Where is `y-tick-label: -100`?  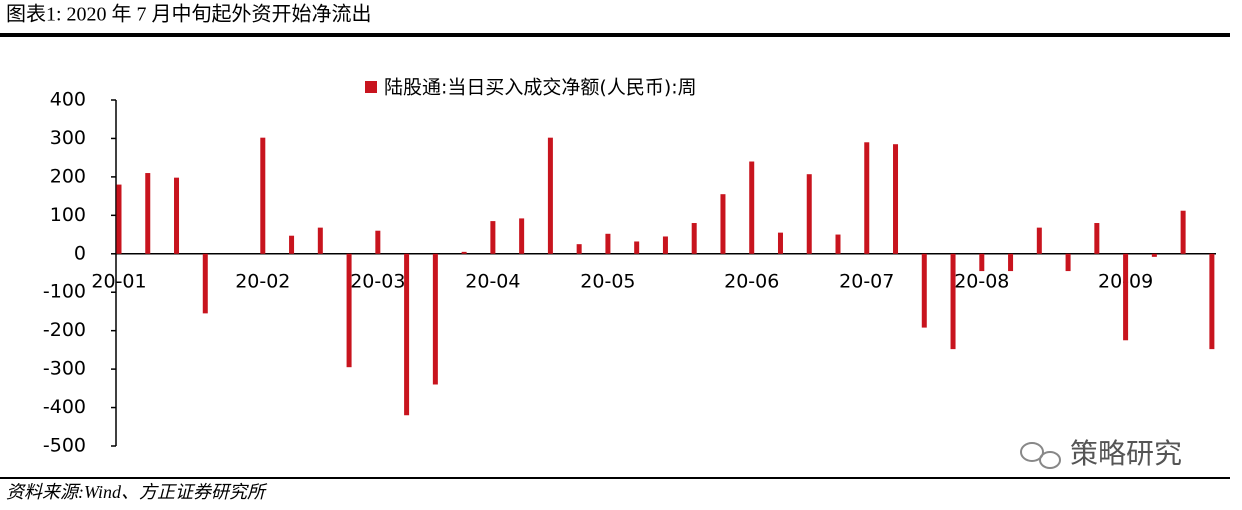
y-tick-label: -100 is located at coordinates (64, 292).